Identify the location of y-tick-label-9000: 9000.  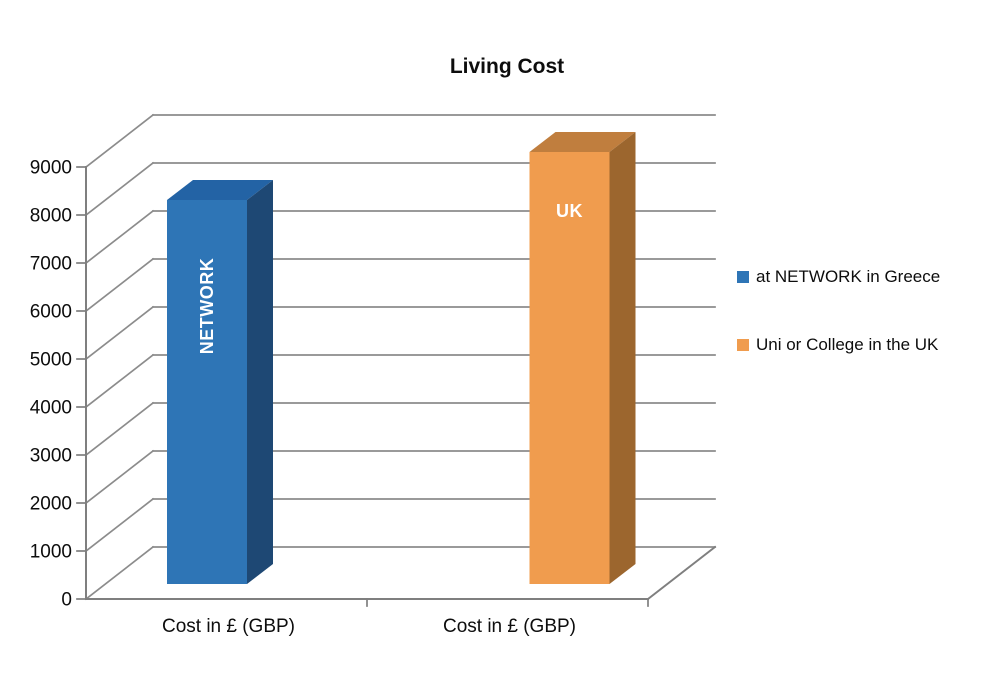
(51, 168).